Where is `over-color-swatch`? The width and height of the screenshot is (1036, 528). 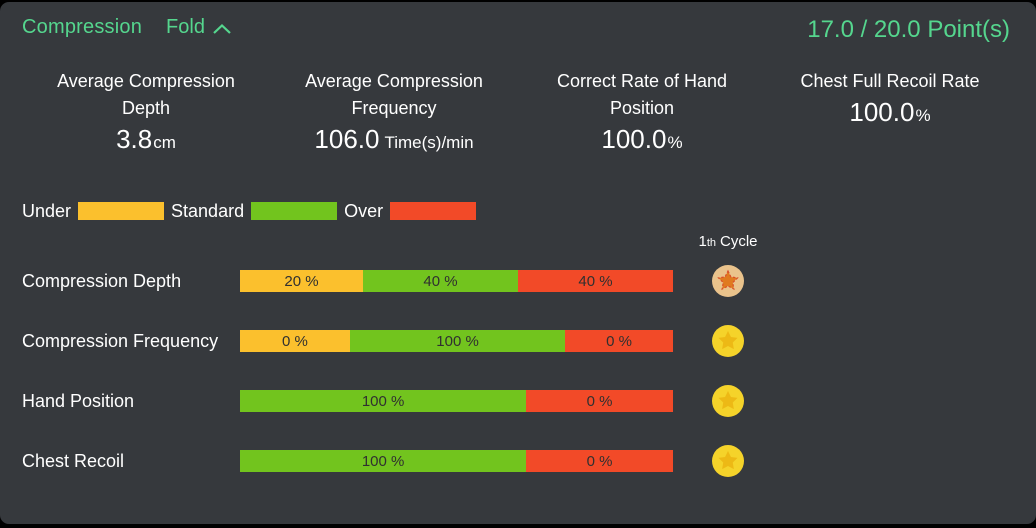 over-color-swatch is located at coordinates (433, 211).